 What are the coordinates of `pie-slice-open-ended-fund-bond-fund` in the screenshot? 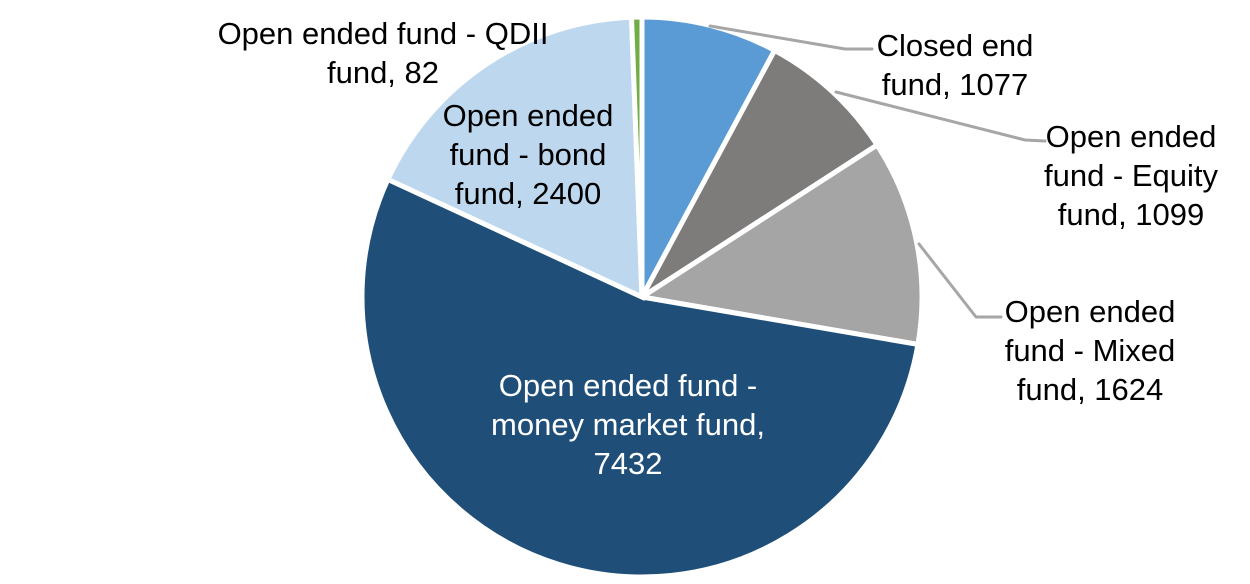 It's located at (514, 157).